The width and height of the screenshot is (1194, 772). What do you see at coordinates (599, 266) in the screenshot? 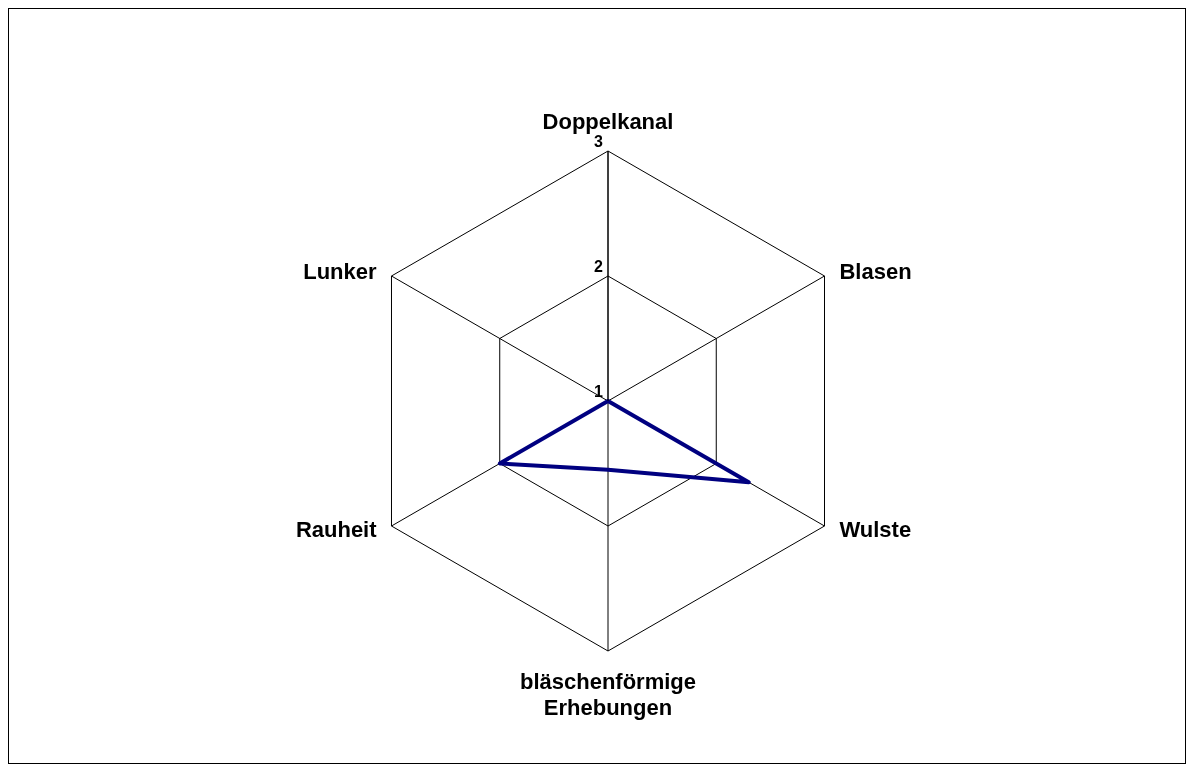
I see `y-tick-label: 2` at bounding box center [599, 266].